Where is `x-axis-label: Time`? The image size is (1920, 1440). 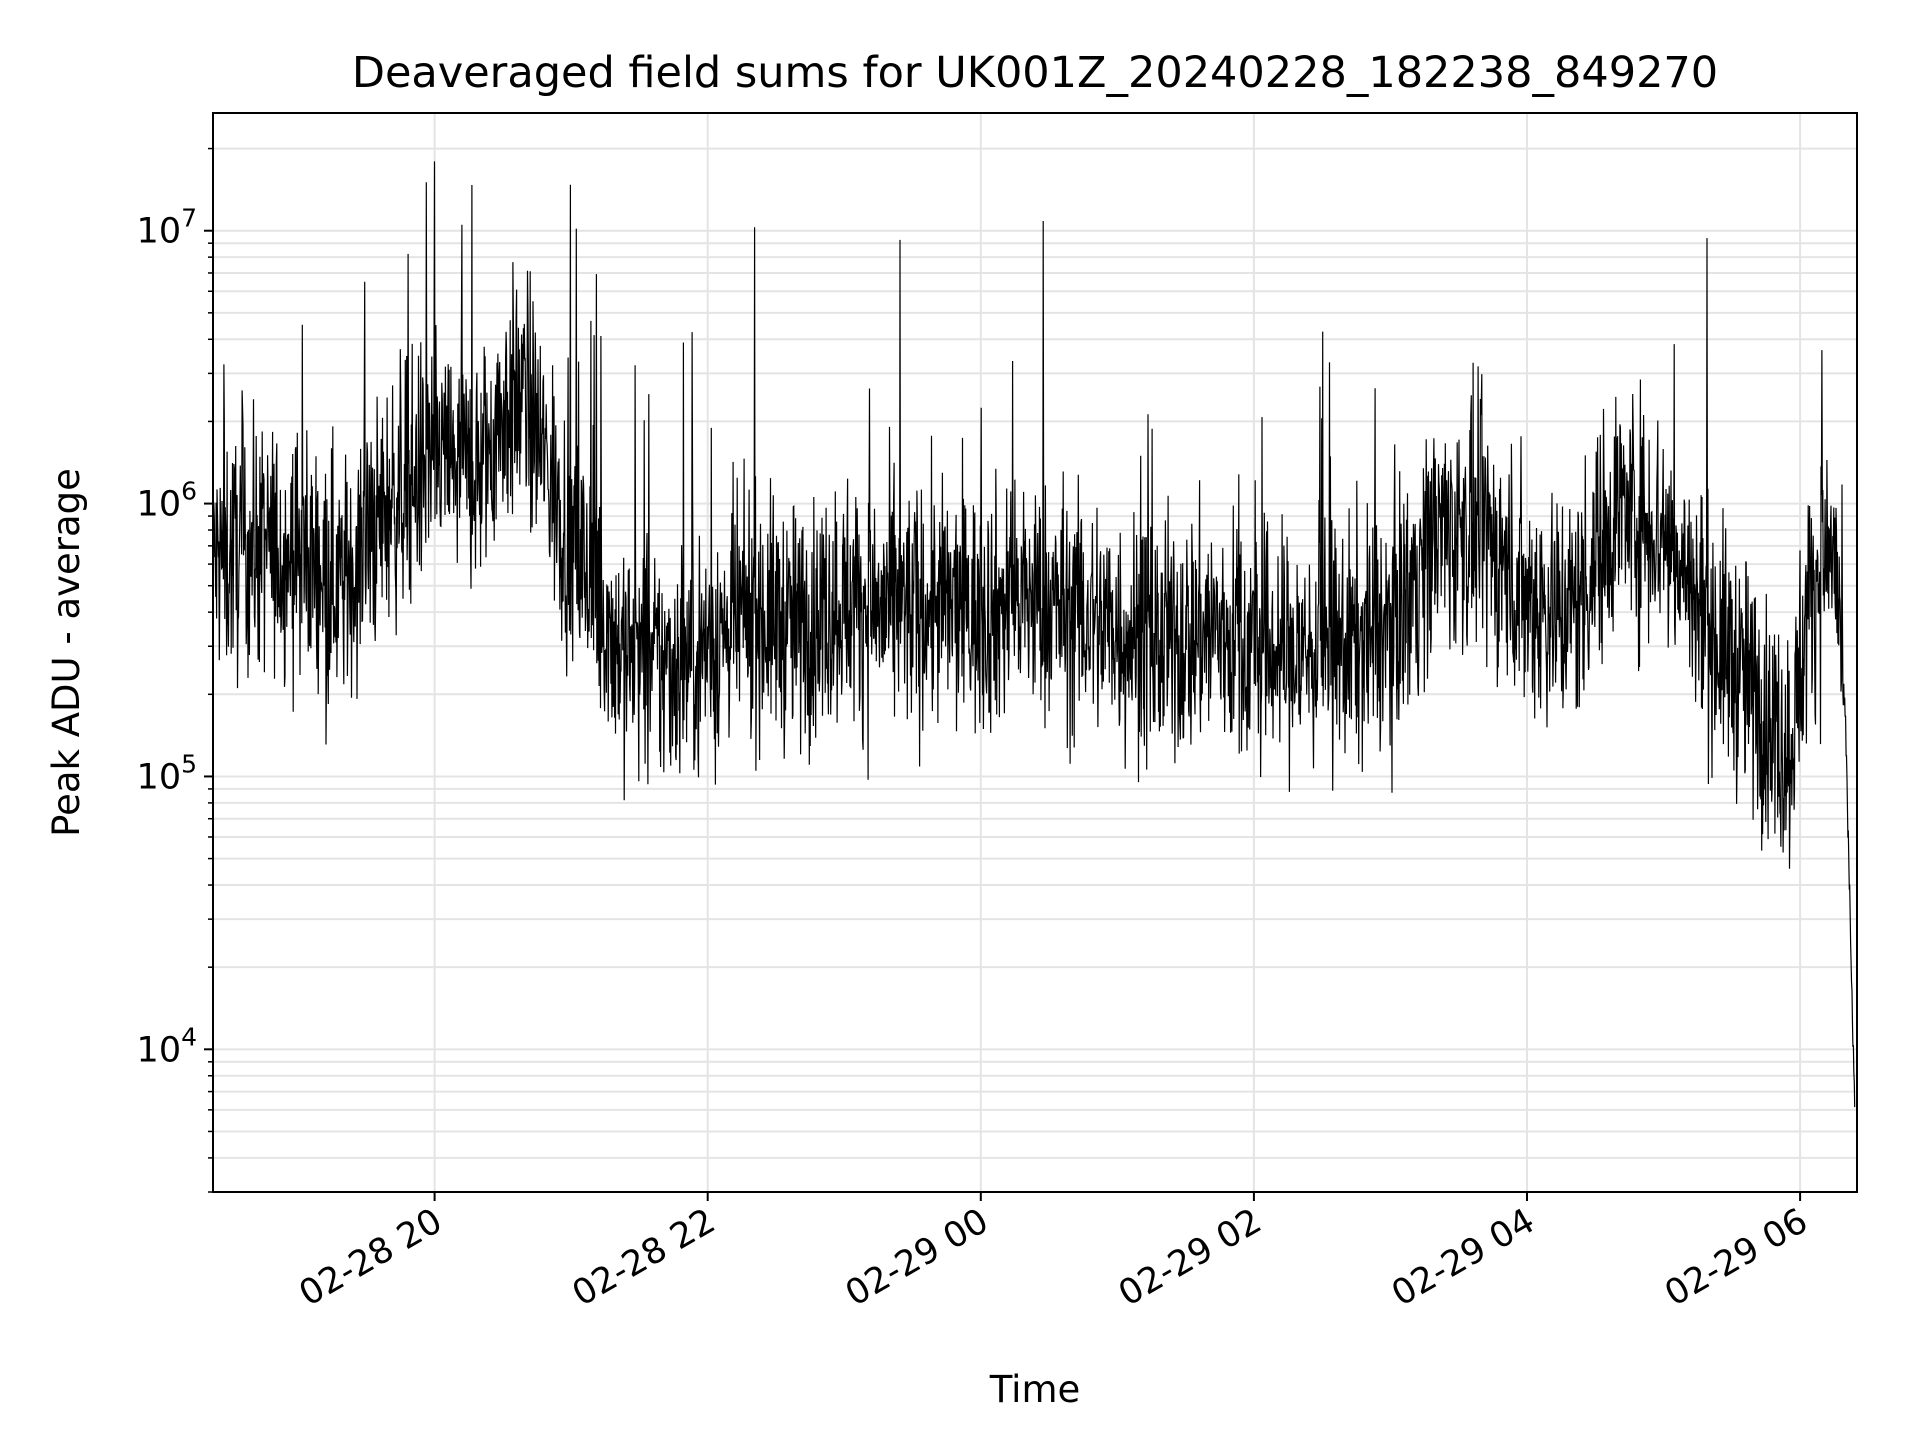
x-axis-label: Time is located at coordinates (1035, 1389).